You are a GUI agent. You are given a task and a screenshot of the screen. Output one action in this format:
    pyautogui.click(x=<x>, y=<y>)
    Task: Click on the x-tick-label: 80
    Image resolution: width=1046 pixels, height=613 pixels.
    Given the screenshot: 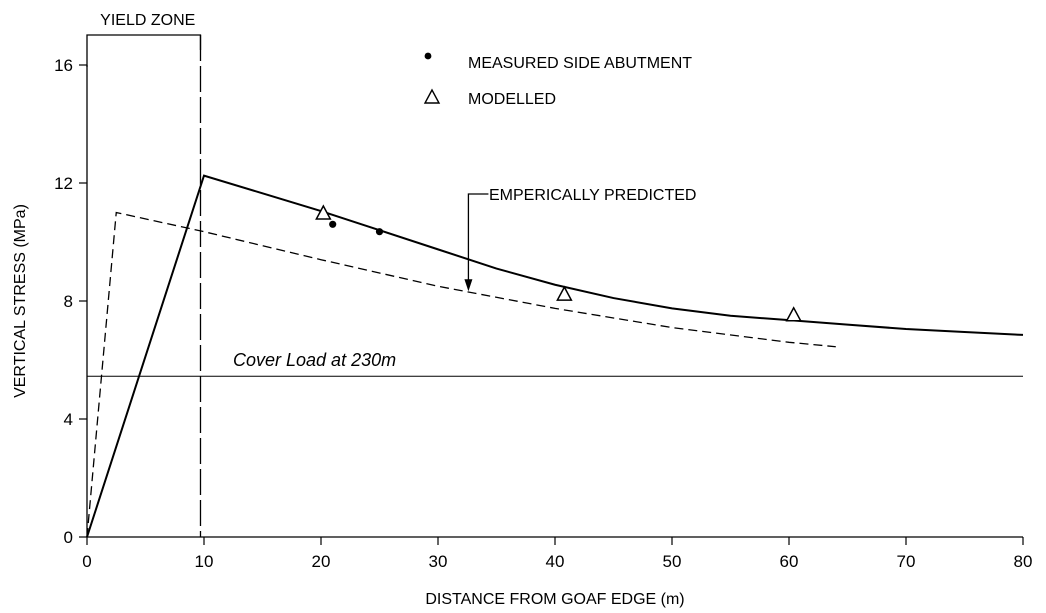 What is the action you would take?
    pyautogui.click(x=1023, y=561)
    